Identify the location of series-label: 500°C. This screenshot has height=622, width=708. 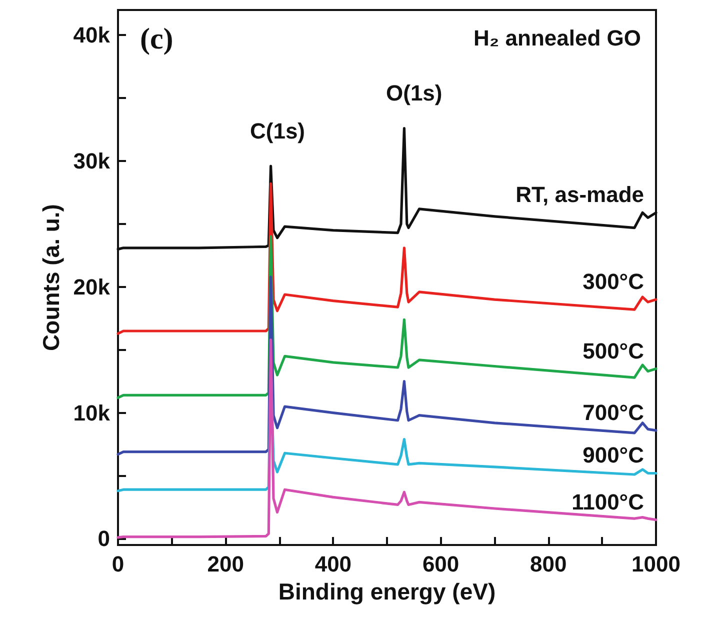
(613, 351).